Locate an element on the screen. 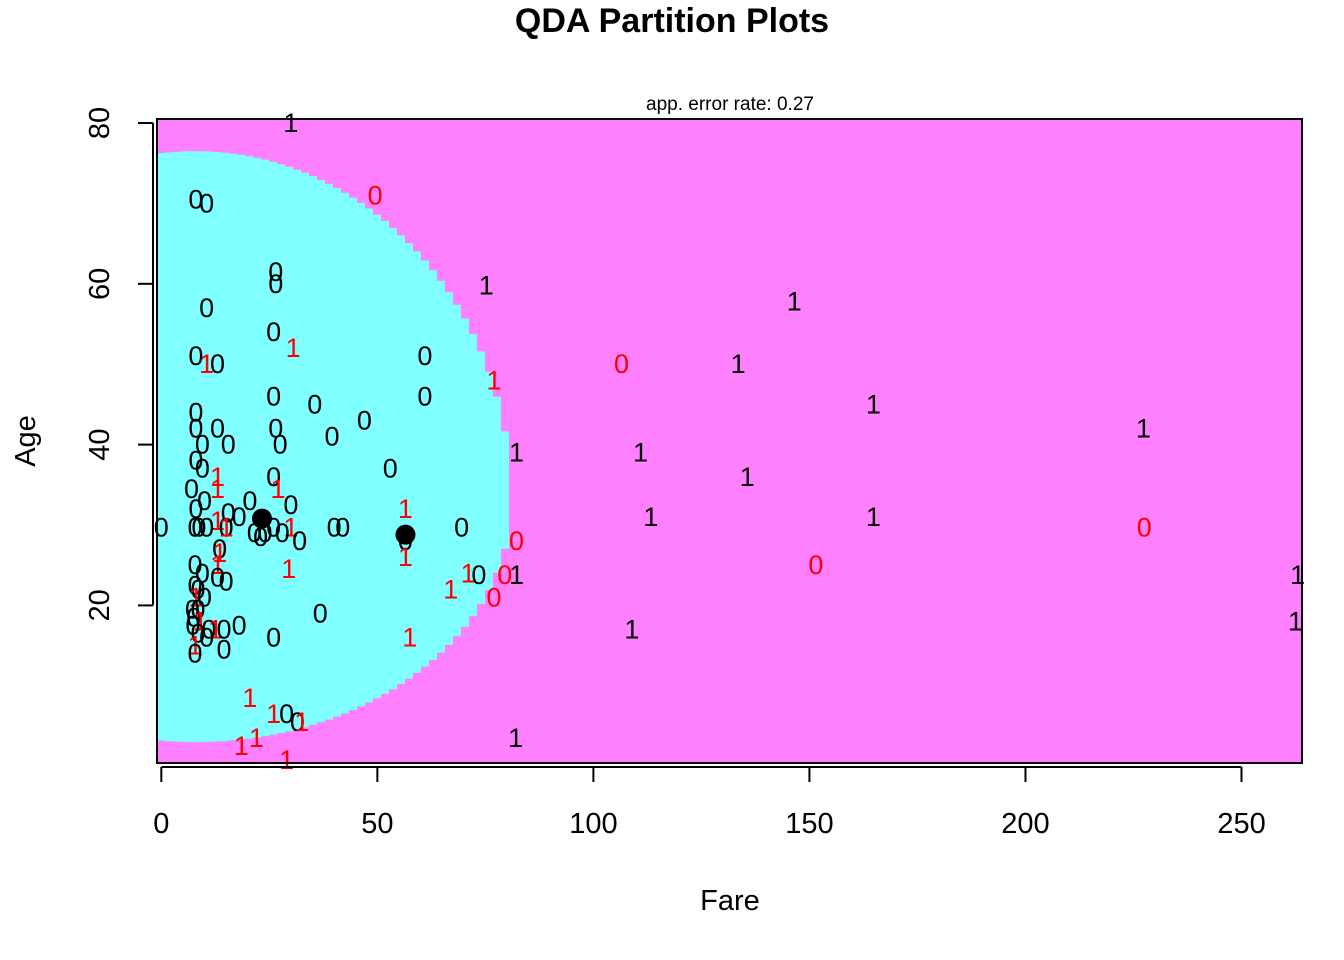 This screenshot has width=1344, height=960. x-tick-label: 100 is located at coordinates (593, 824).